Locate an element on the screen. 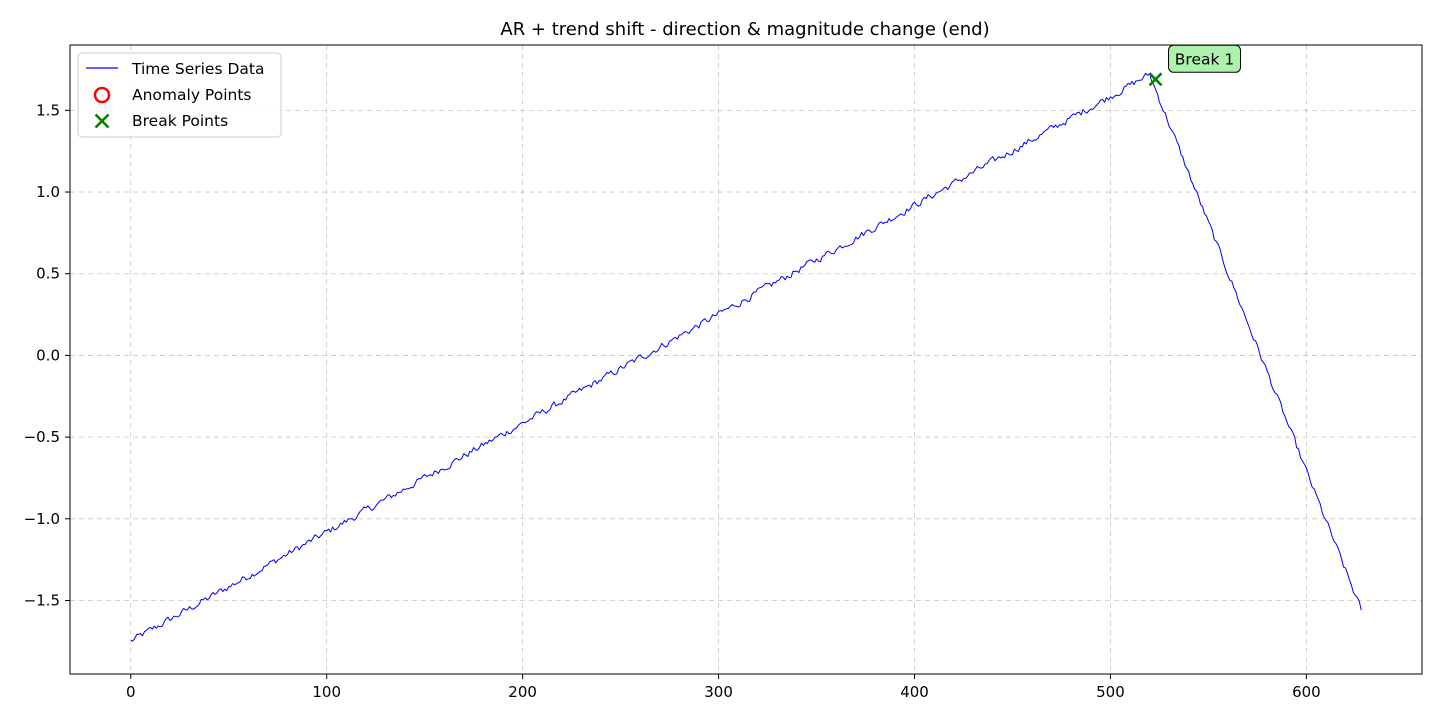 The width and height of the screenshot is (1440, 720). break-label: Break 1 is located at coordinates (1204, 59).